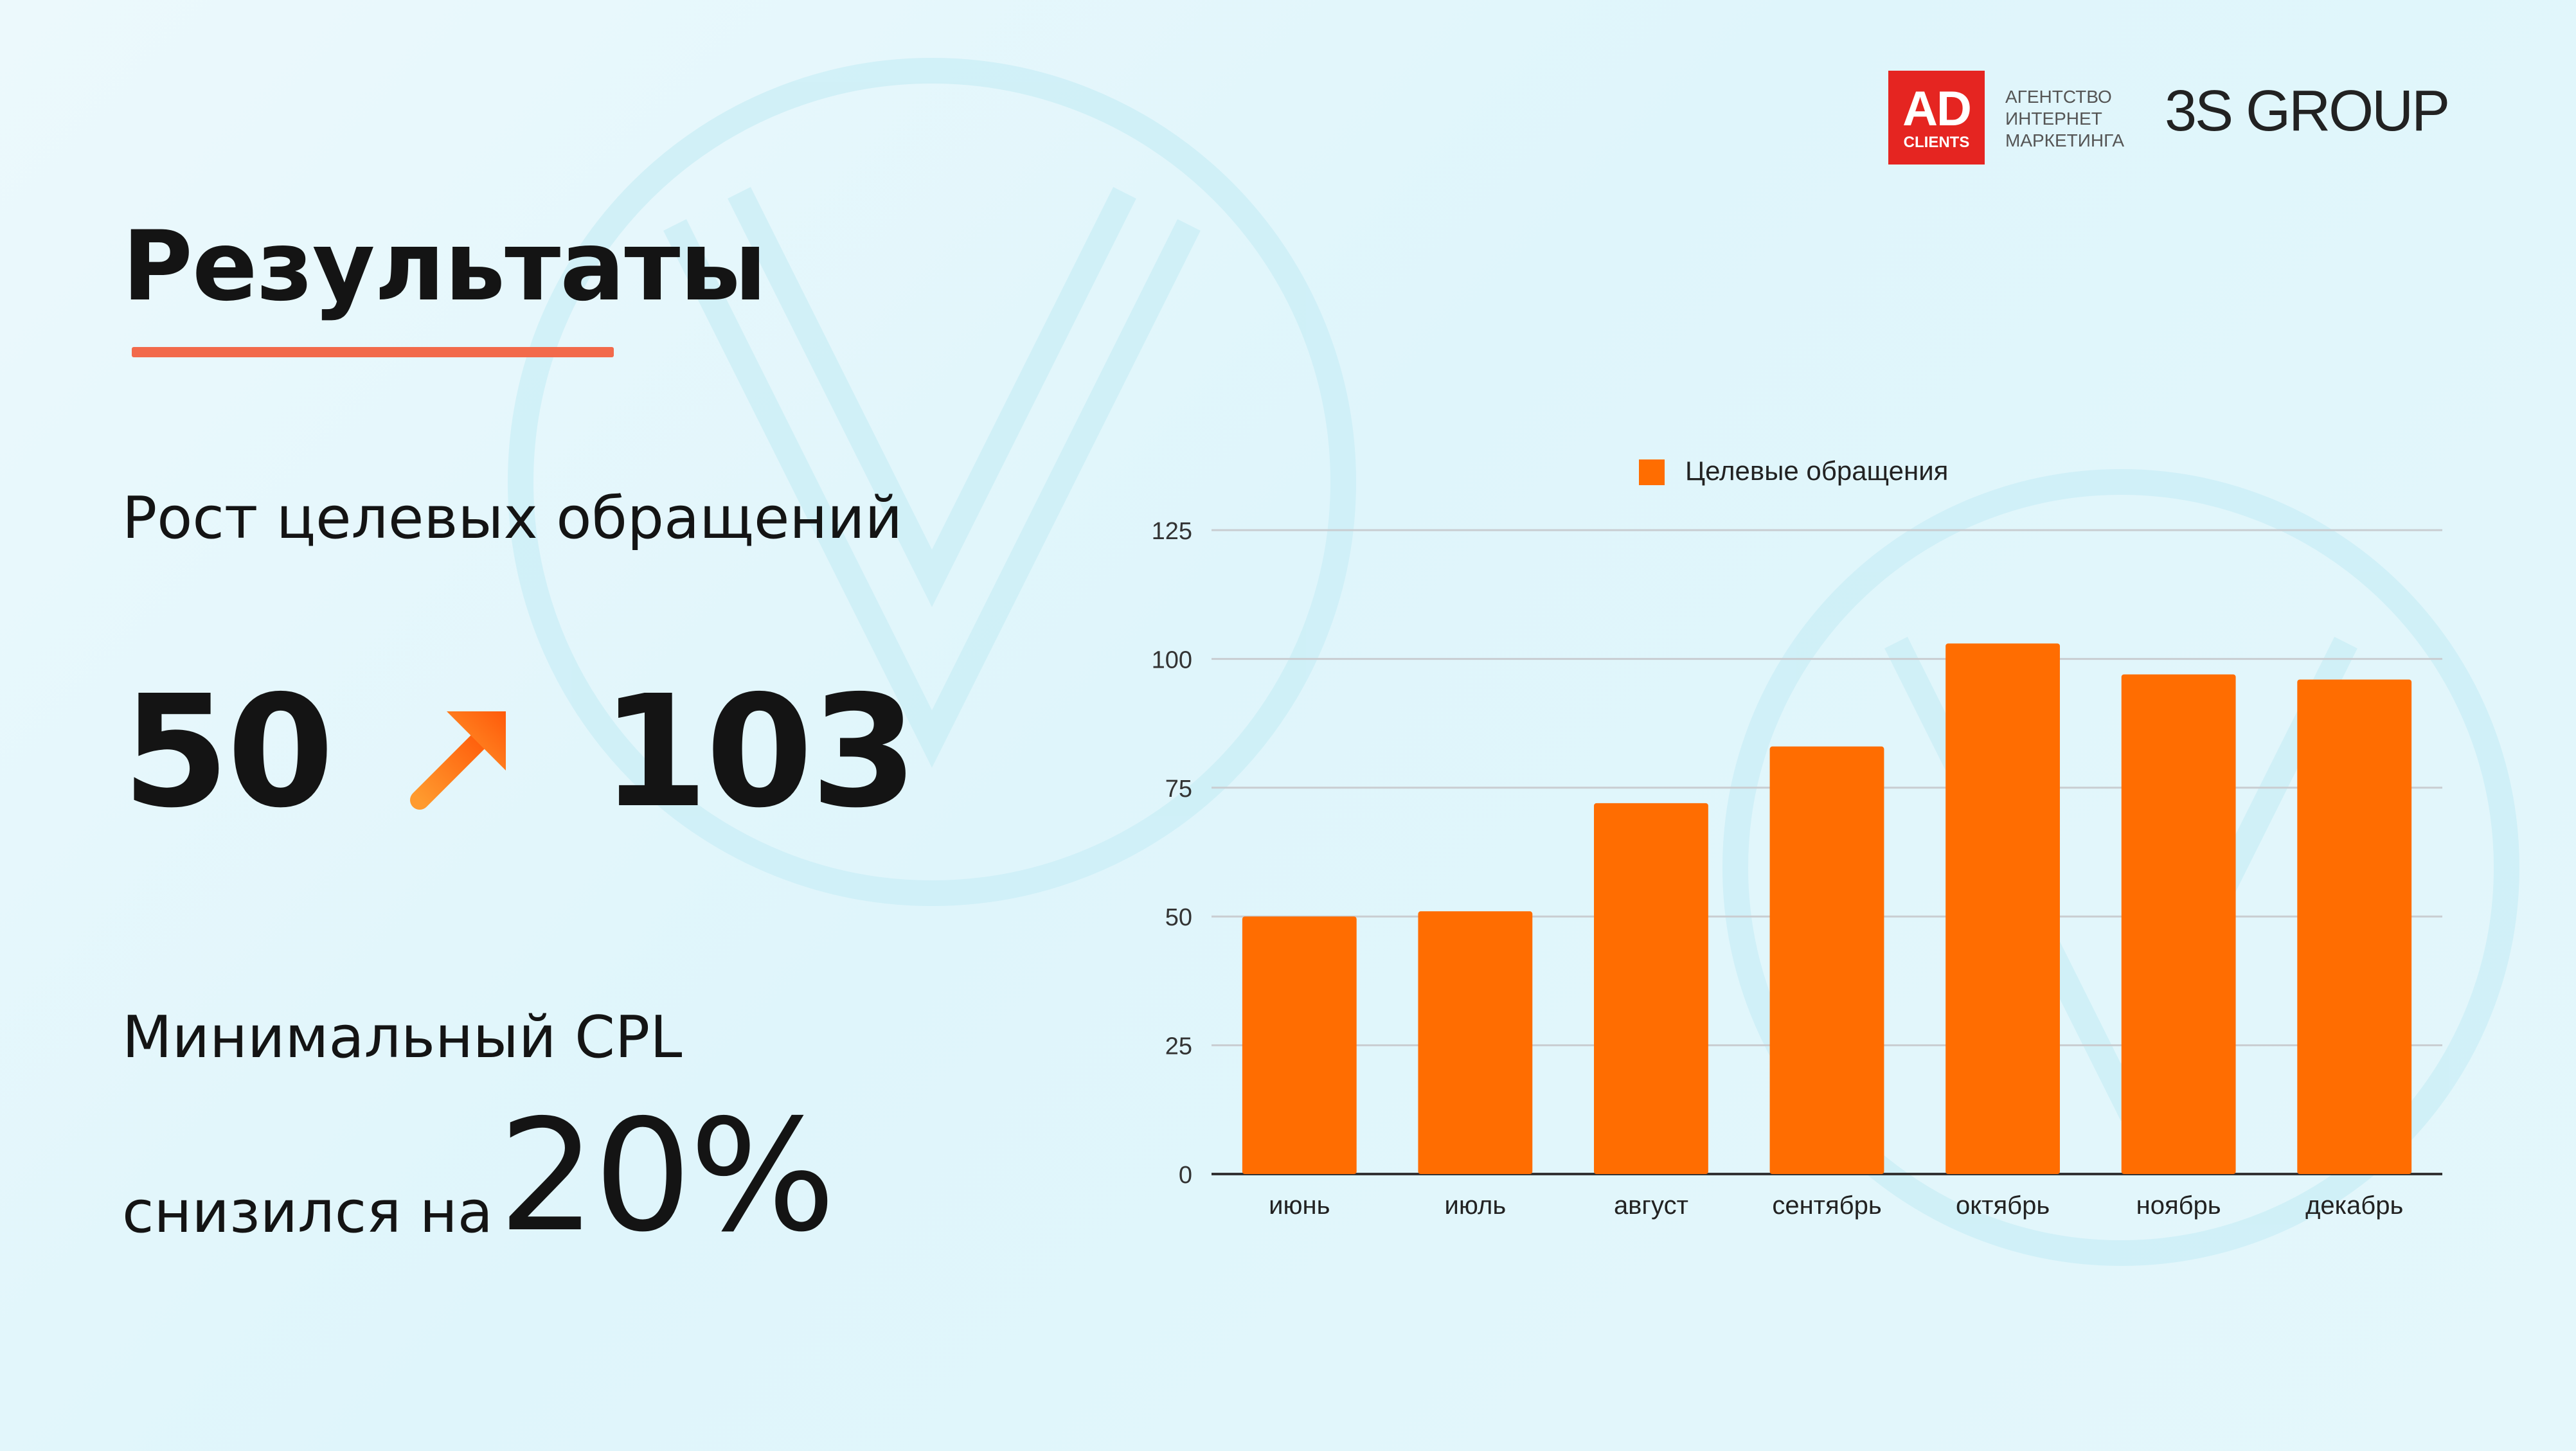 The height and width of the screenshot is (1451, 2576). I want to click on growth-to-value: 103, so click(759, 752).